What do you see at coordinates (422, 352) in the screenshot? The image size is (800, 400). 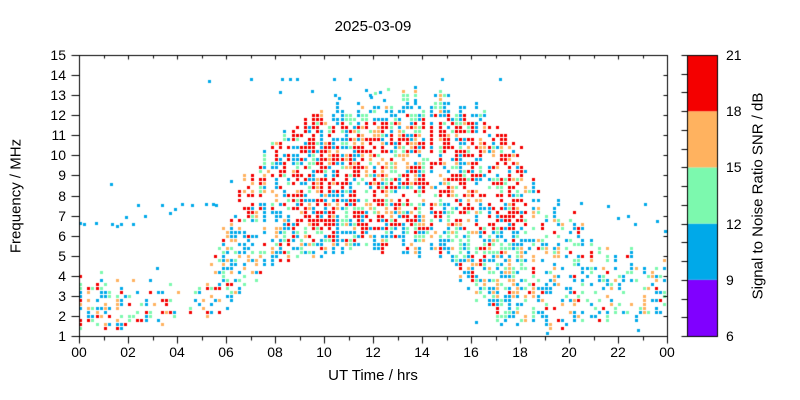 I see `x-tick-label: 14` at bounding box center [422, 352].